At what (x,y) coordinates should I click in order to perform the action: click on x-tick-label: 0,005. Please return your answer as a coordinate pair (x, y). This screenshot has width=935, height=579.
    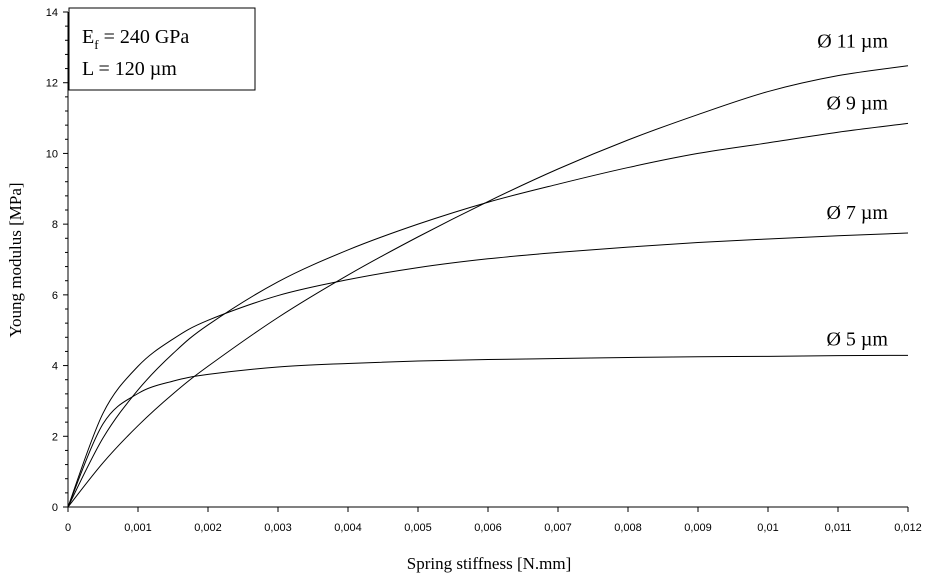
    Looking at the image, I should click on (418, 528).